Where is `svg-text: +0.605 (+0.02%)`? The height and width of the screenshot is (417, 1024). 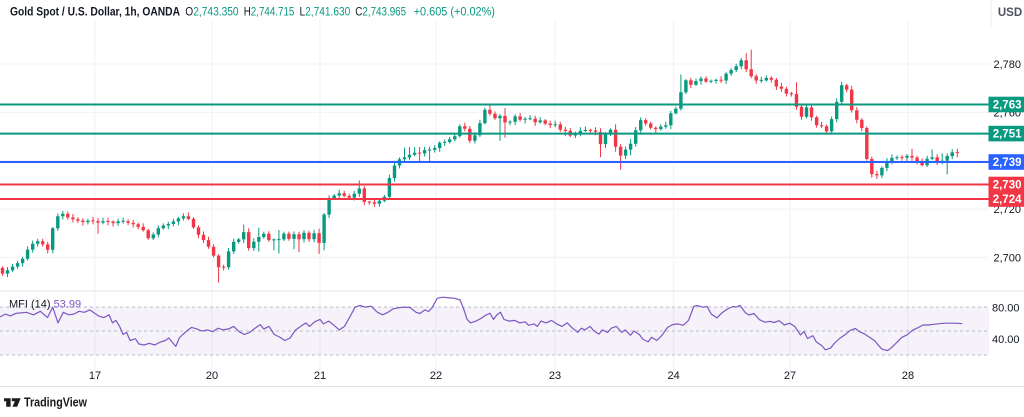 svg-text: +0.605 (+0.02%) is located at coordinates (454, 13).